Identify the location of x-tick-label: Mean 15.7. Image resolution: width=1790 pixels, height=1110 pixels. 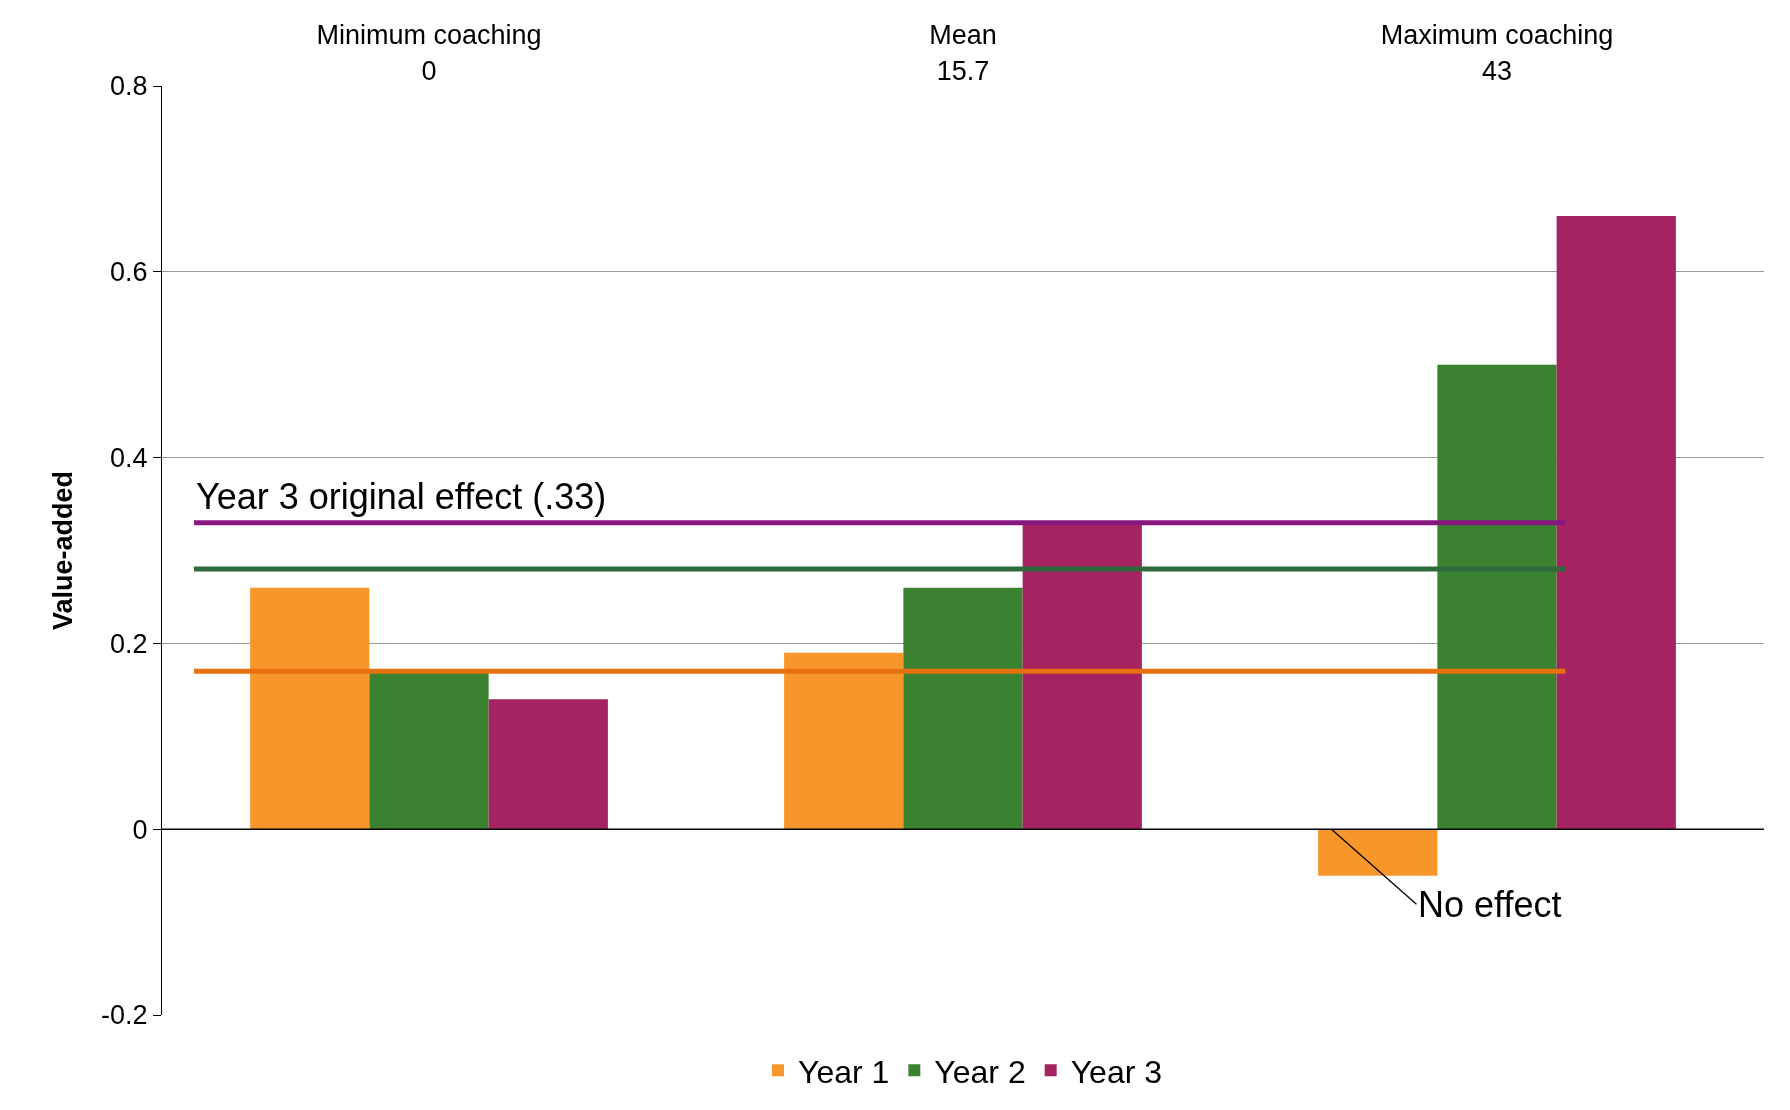
(963, 53).